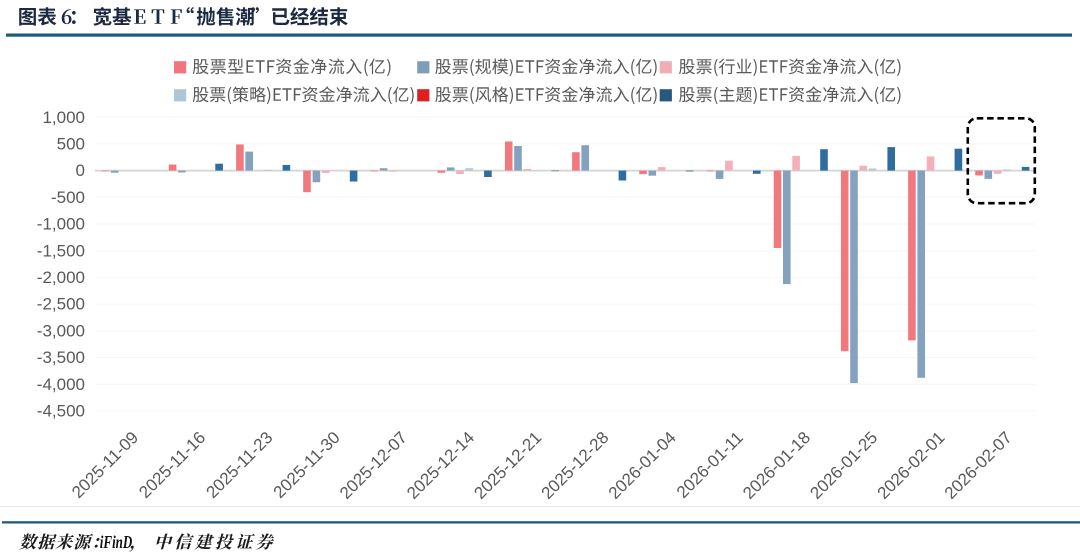 This screenshot has width=1080, height=560. Describe the element at coordinates (61, 411) in the screenshot. I see `svg-text: -4,500` at that location.